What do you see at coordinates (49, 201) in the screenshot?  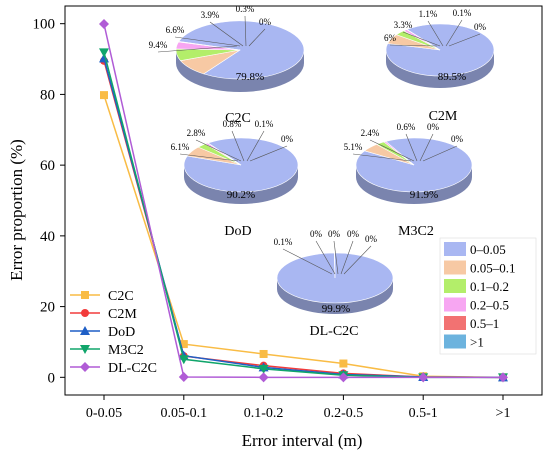 I see `y-axis: 0 20 40 60 80 100` at bounding box center [49, 201].